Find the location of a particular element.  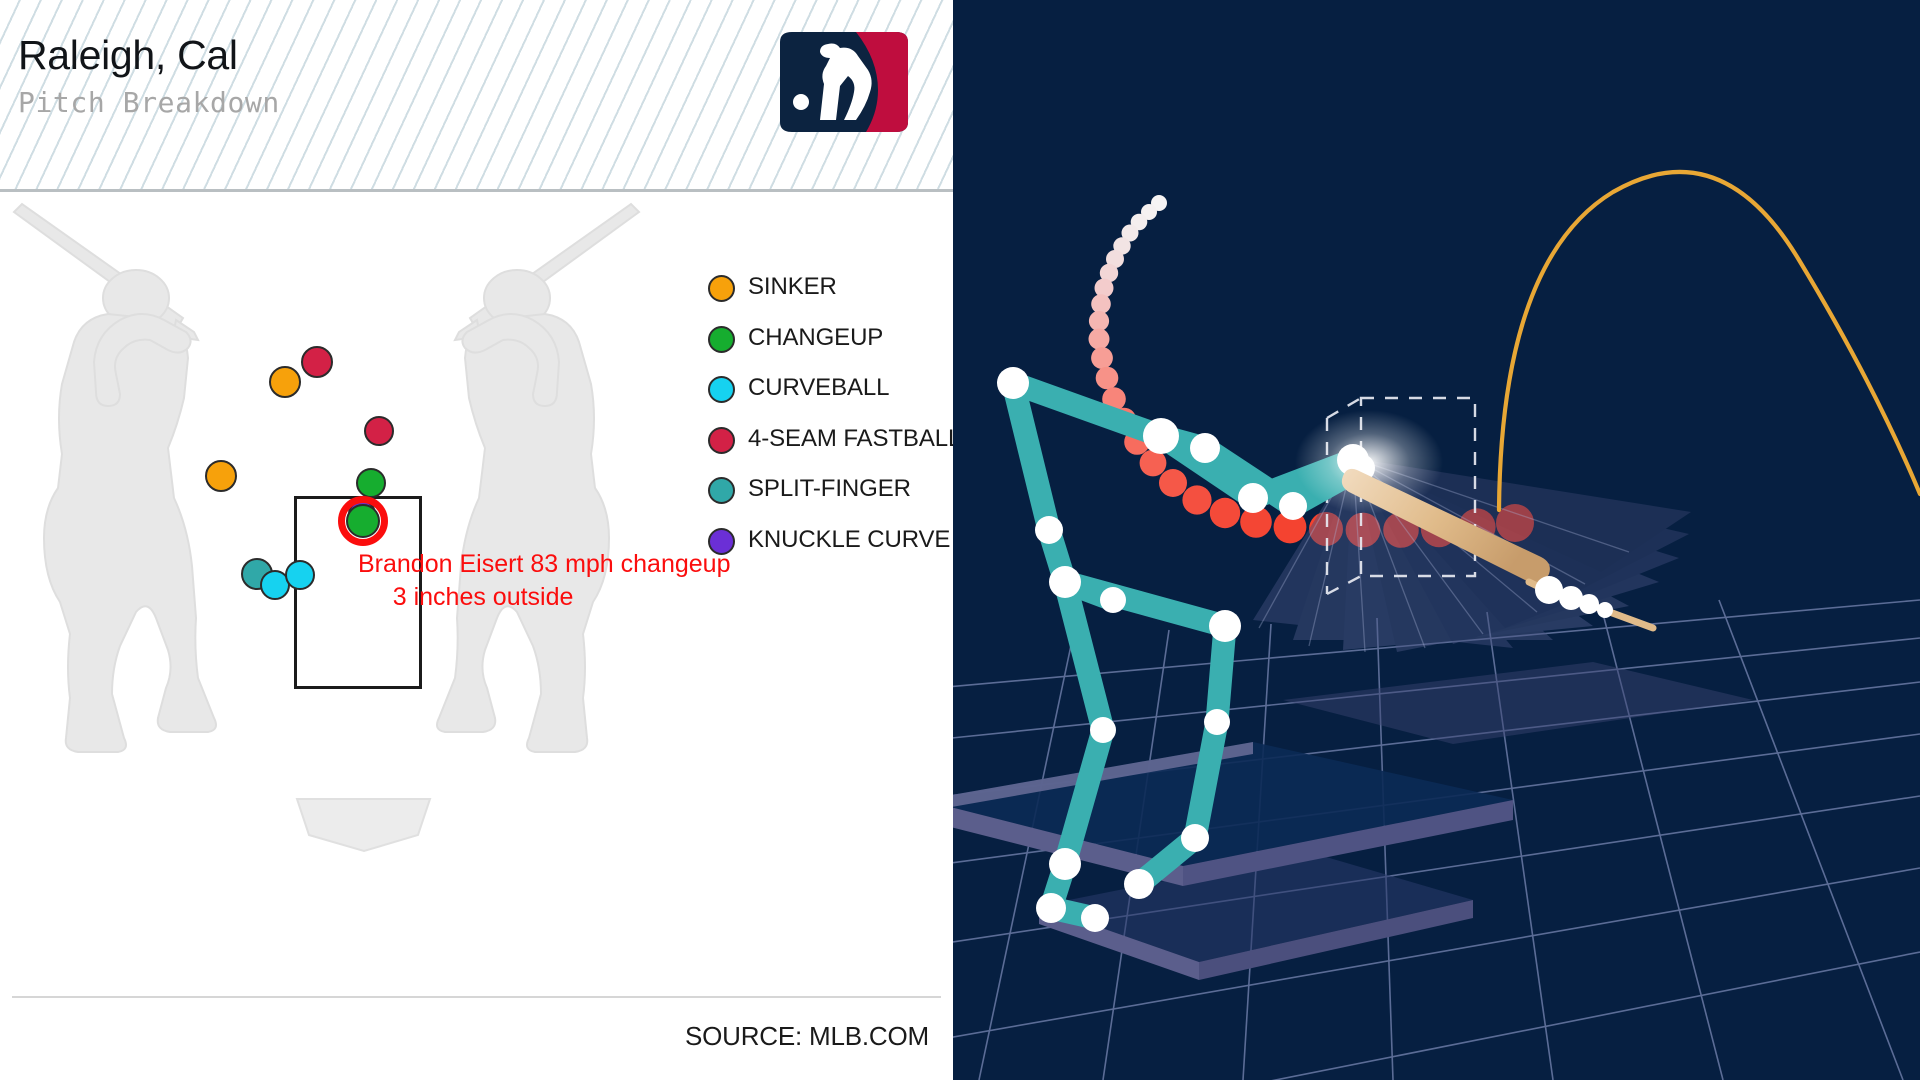

header-banner: Raleigh, Cal Pitch Breakdown is located at coordinates (476, 95).